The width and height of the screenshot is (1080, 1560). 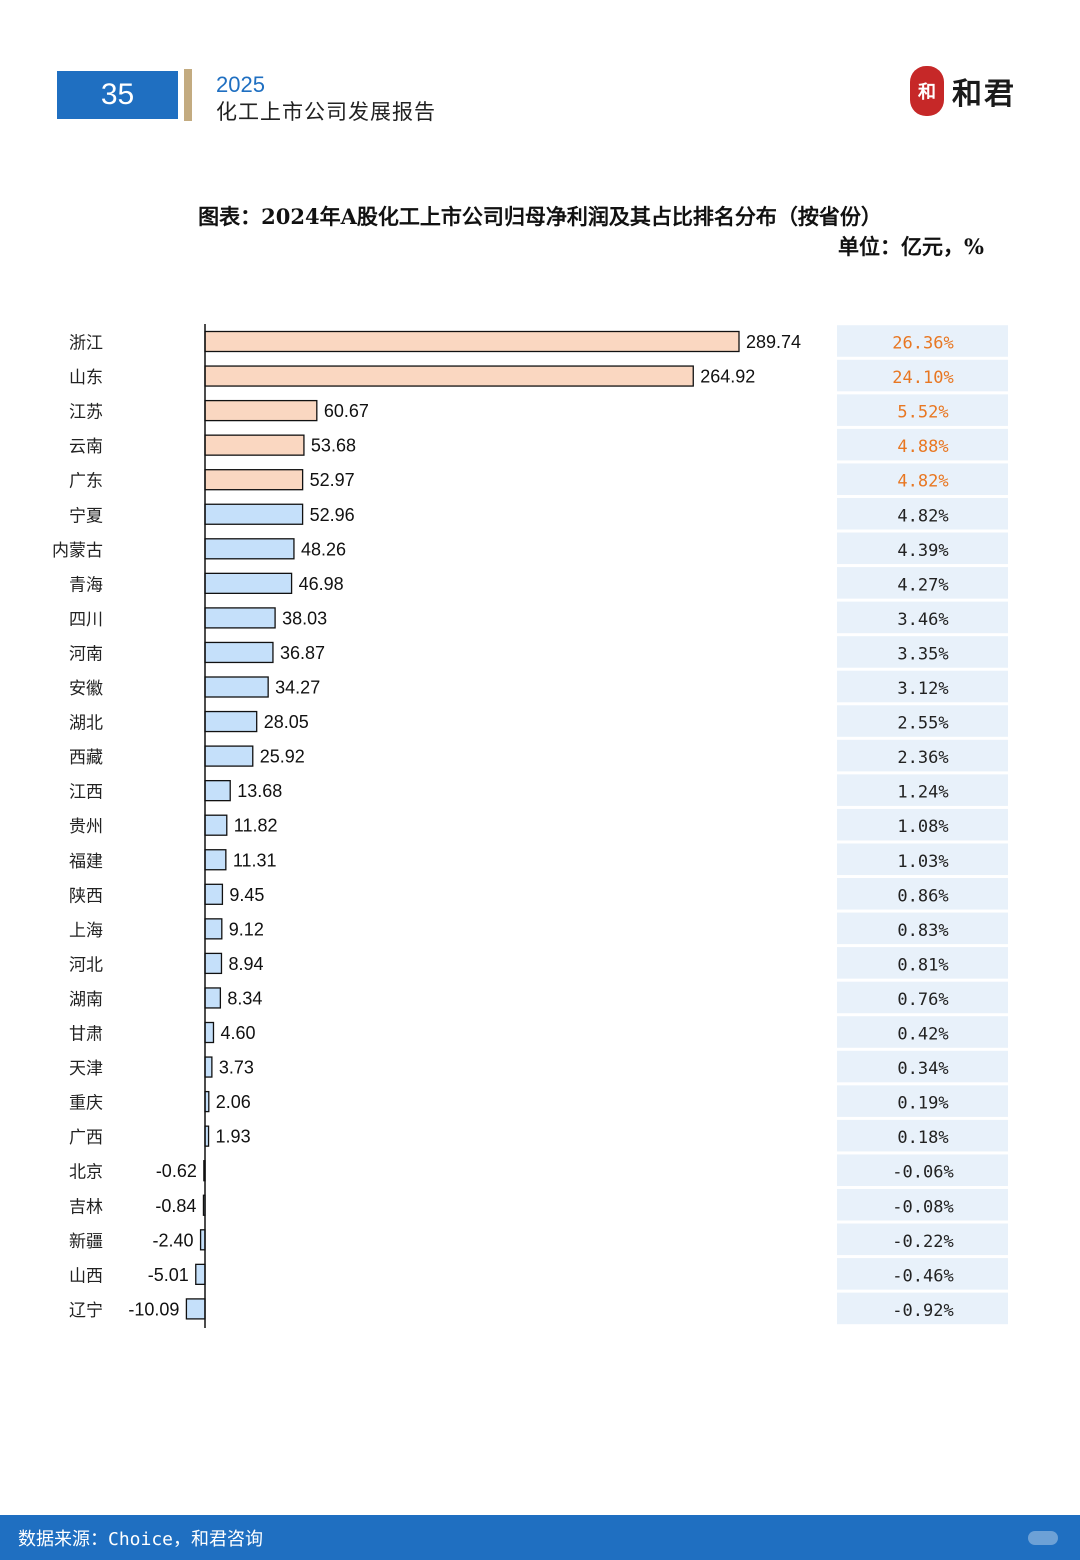 I want to click on share-label: 2.55%, so click(x=922, y=724).